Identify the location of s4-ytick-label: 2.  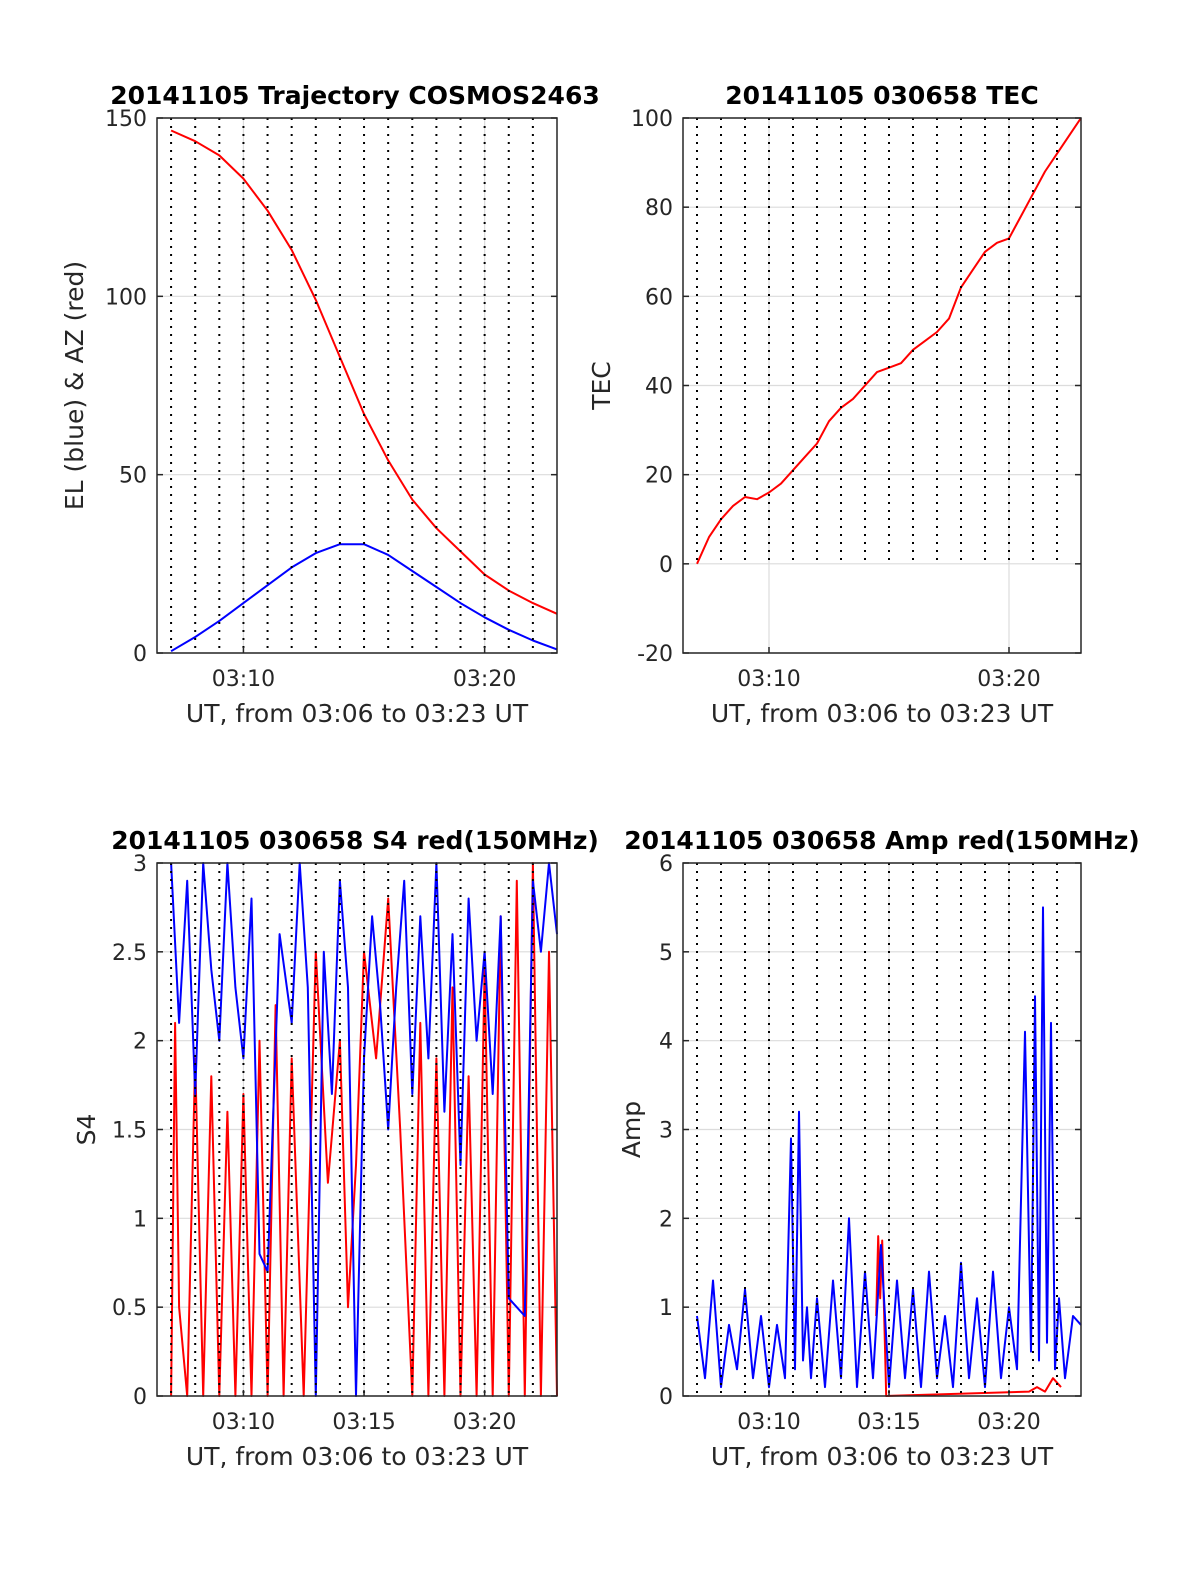
(140, 1042).